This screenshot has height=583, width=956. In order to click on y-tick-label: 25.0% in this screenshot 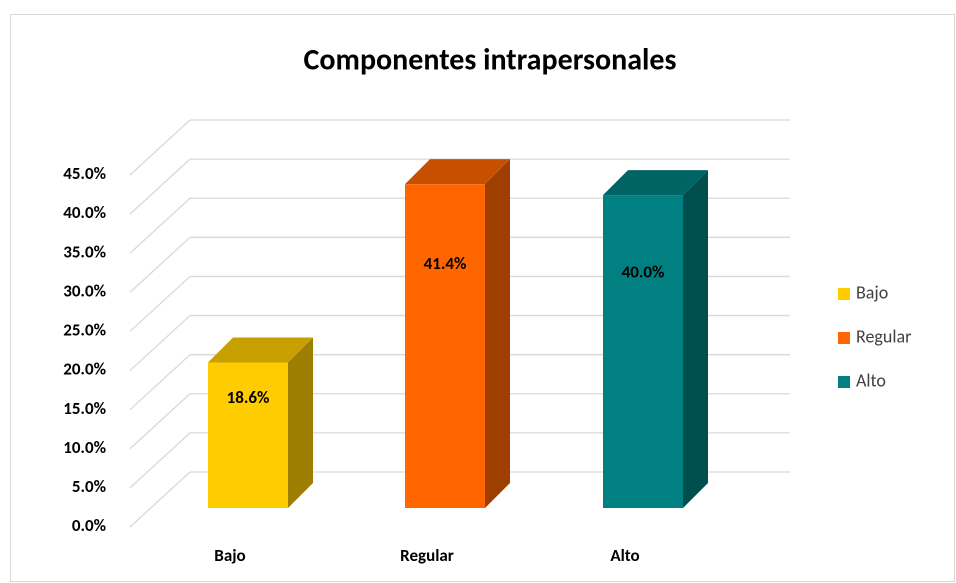, I will do `click(84, 330)`.